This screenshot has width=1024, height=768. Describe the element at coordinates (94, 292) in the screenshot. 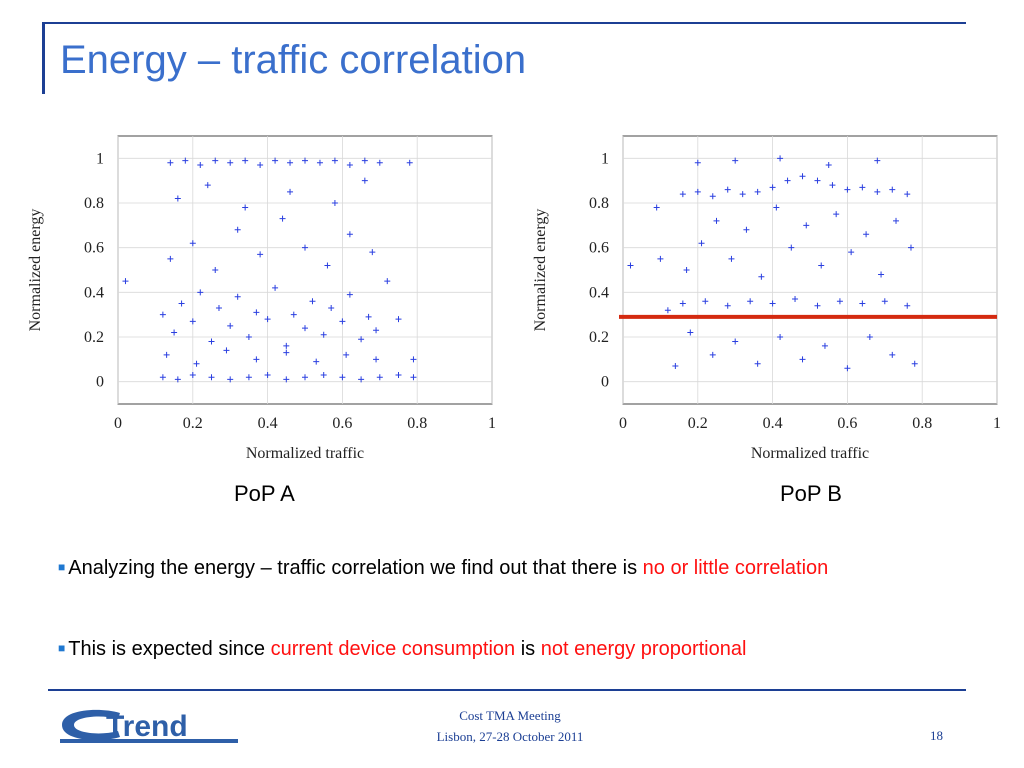

I see `y-tick-label: 0.4` at that location.